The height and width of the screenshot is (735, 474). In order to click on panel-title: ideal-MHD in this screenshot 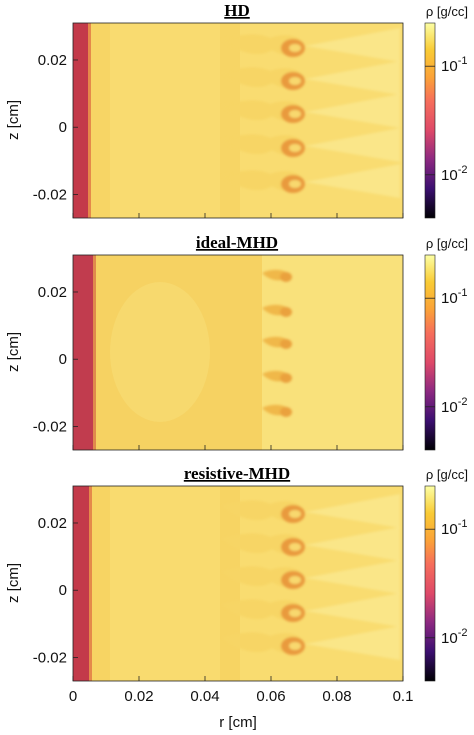, I will do `click(237, 242)`.